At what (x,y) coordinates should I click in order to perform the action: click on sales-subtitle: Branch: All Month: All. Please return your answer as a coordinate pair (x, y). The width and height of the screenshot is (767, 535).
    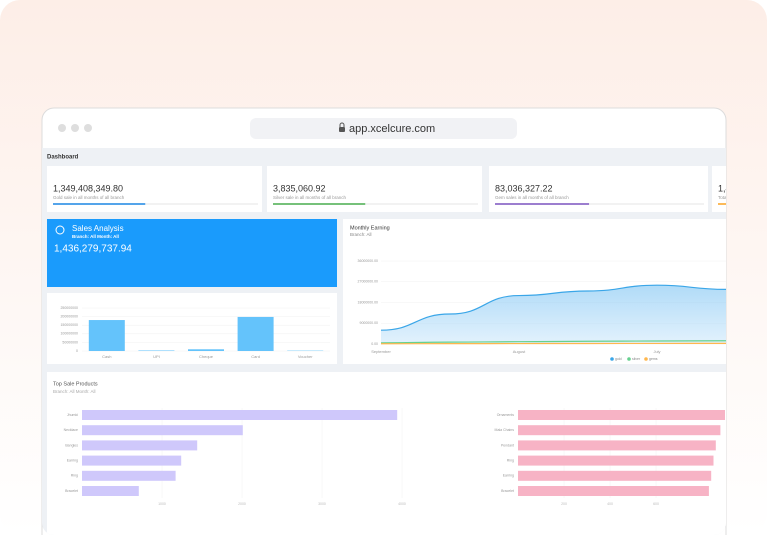
    Looking at the image, I should click on (95, 236).